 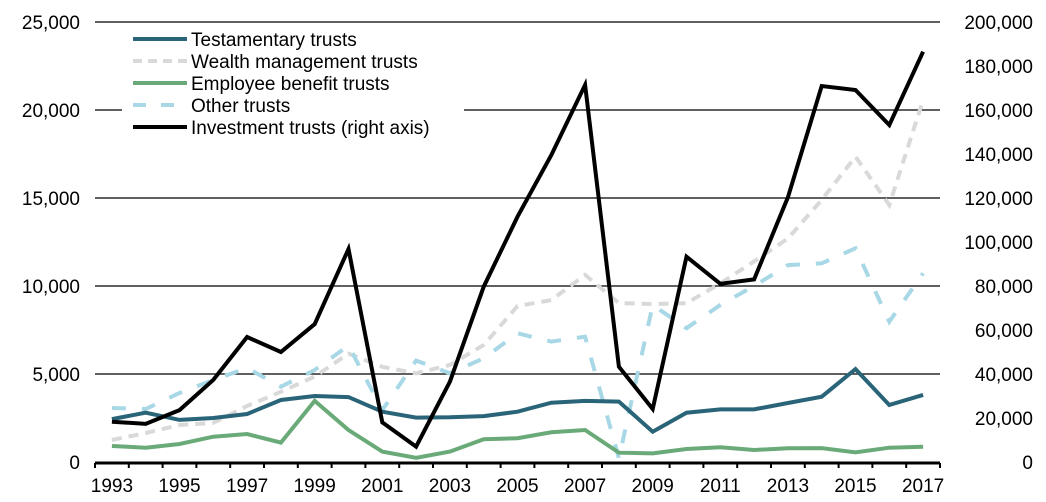 What do you see at coordinates (998, 199) in the screenshot?
I see `y-tick-label-right: 120,000` at bounding box center [998, 199].